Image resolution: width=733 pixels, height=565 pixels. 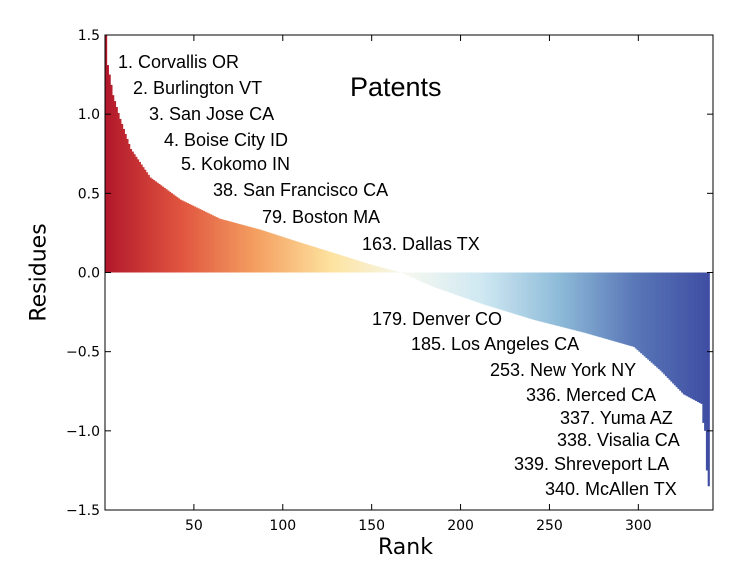 What do you see at coordinates (396, 87) in the screenshot?
I see `chart-title: Patents` at bounding box center [396, 87].